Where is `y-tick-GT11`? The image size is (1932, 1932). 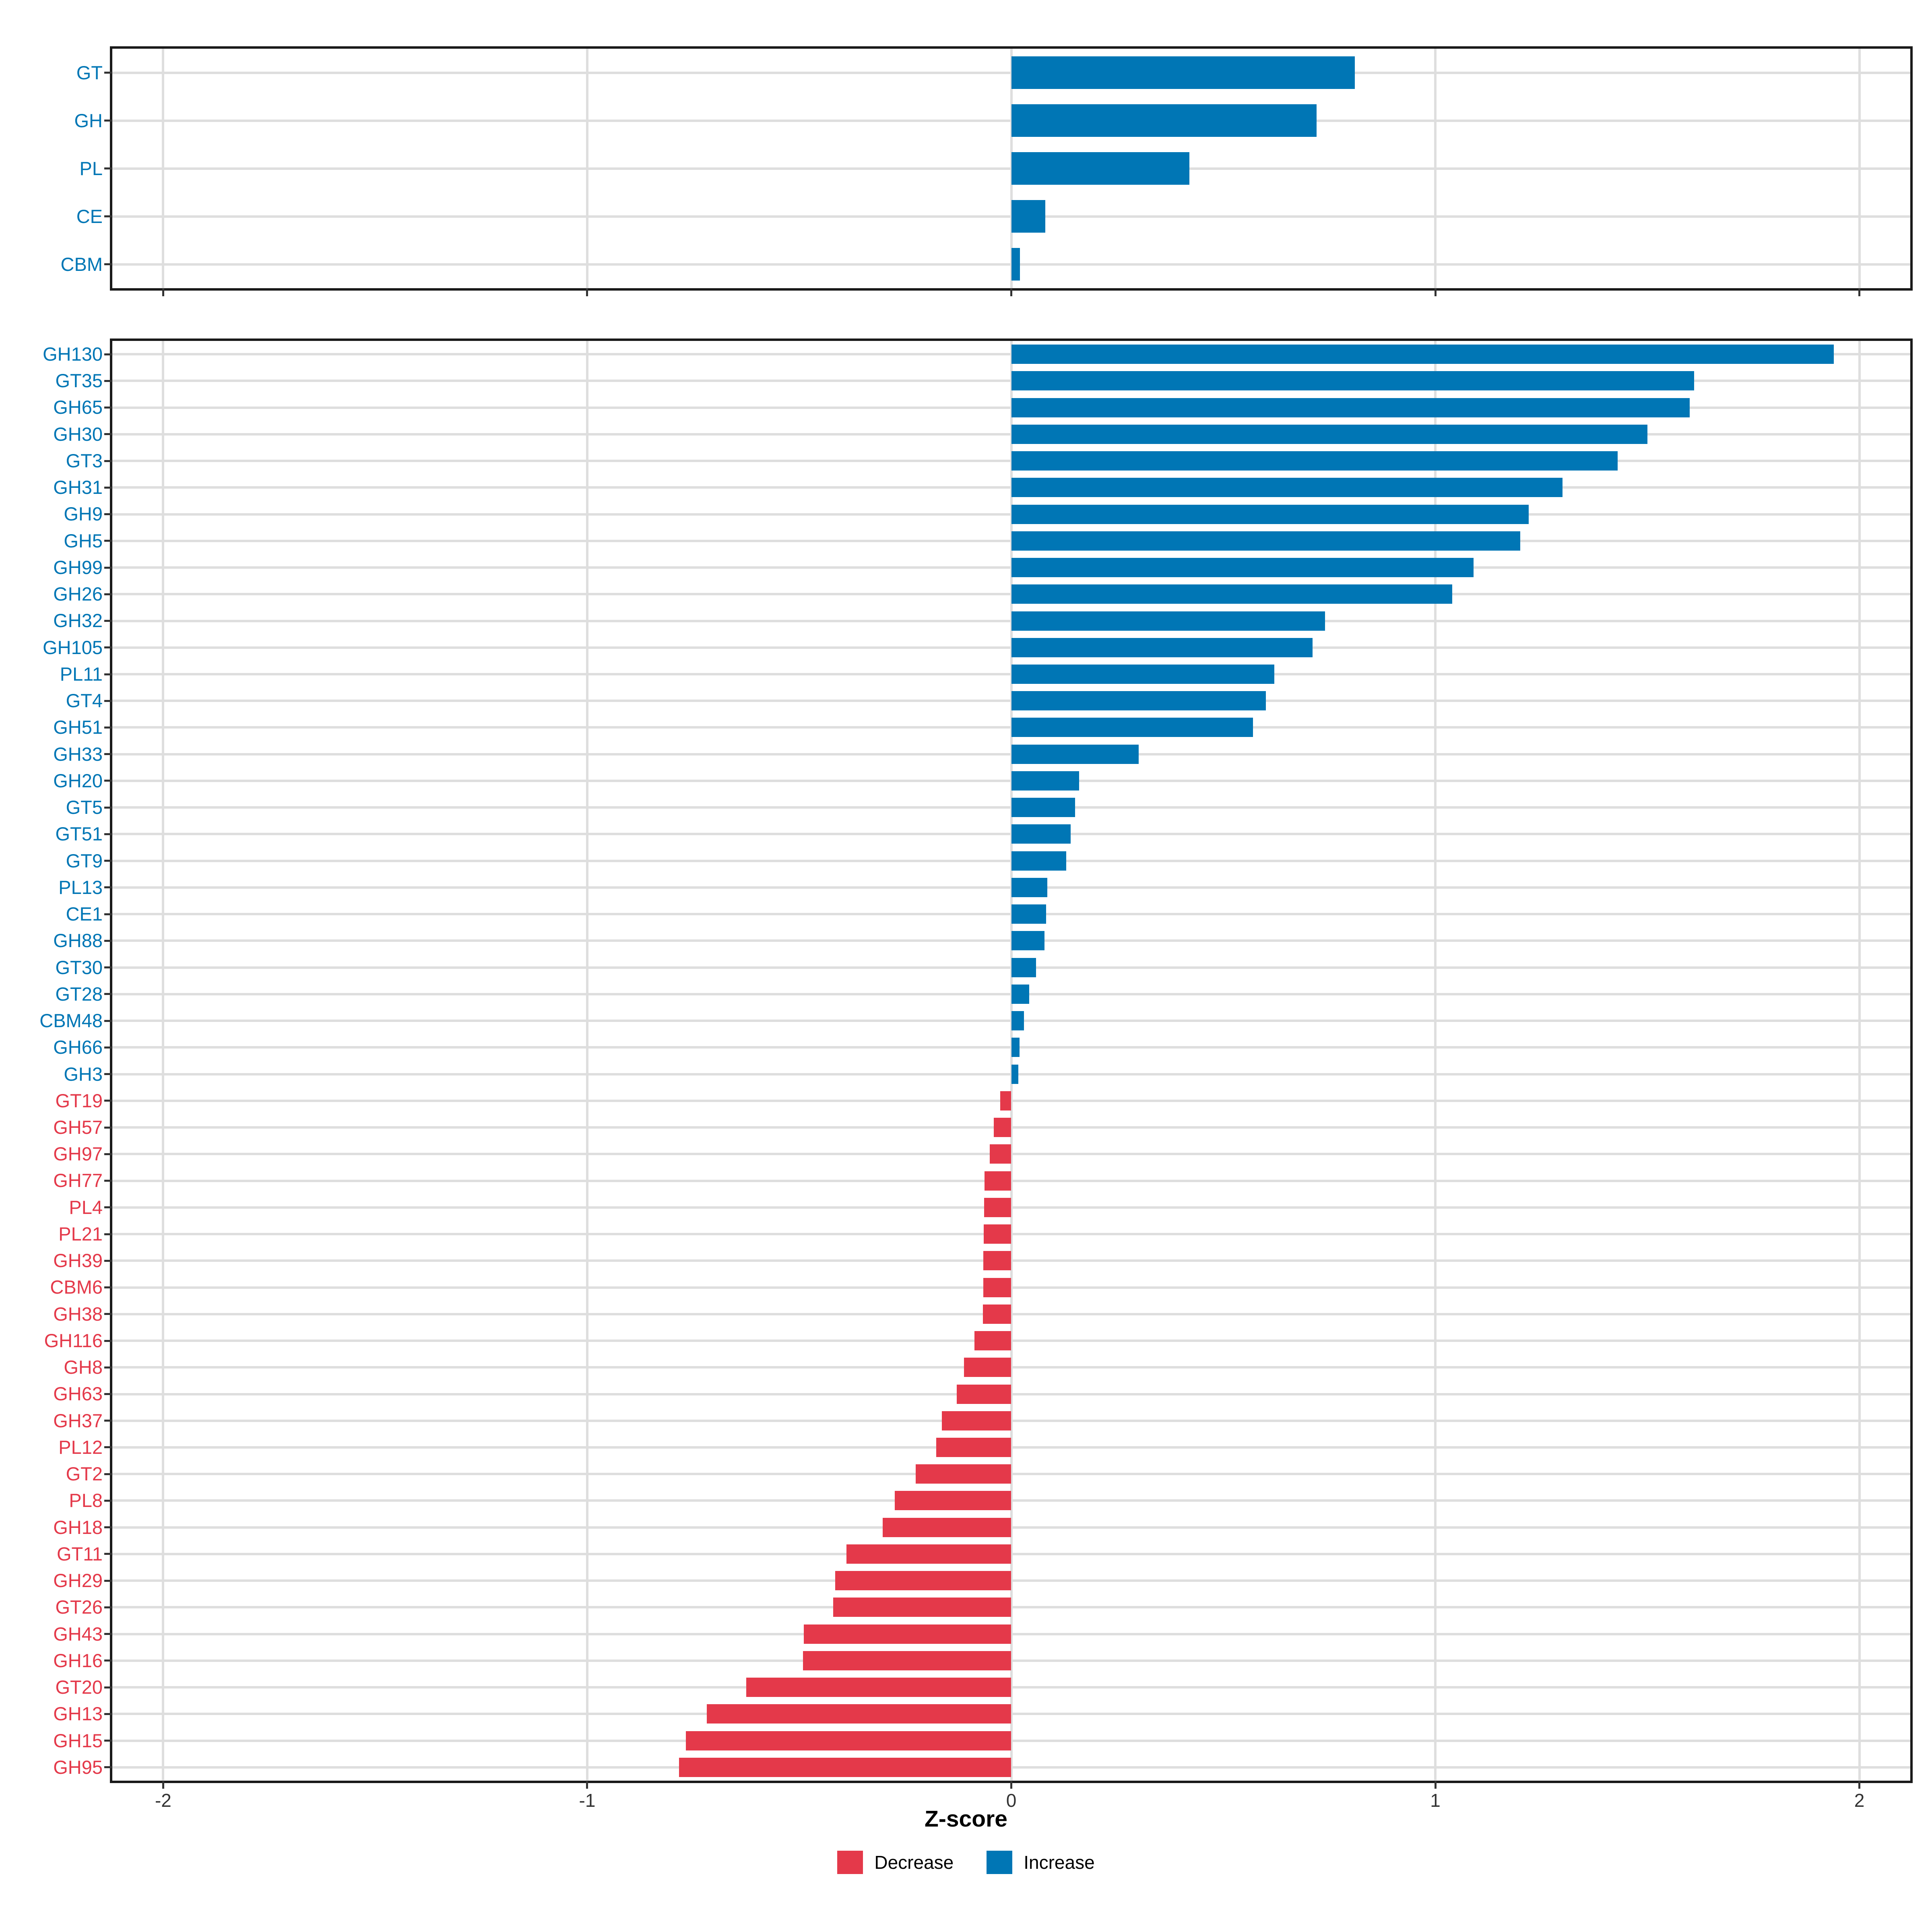
y-tick-GT11 is located at coordinates (108, 1554).